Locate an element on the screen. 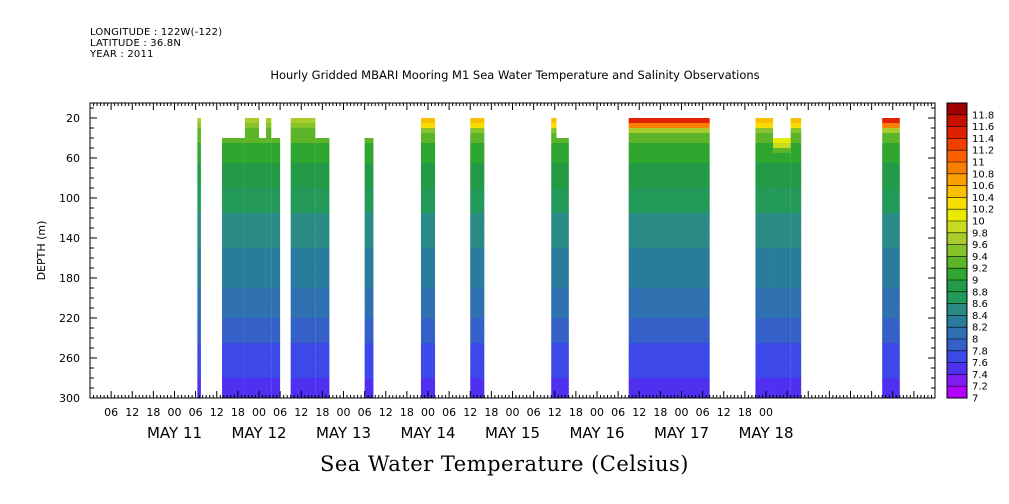 This screenshot has width=1009, height=504. colorbar-label: 8.6 is located at coordinates (980, 304).